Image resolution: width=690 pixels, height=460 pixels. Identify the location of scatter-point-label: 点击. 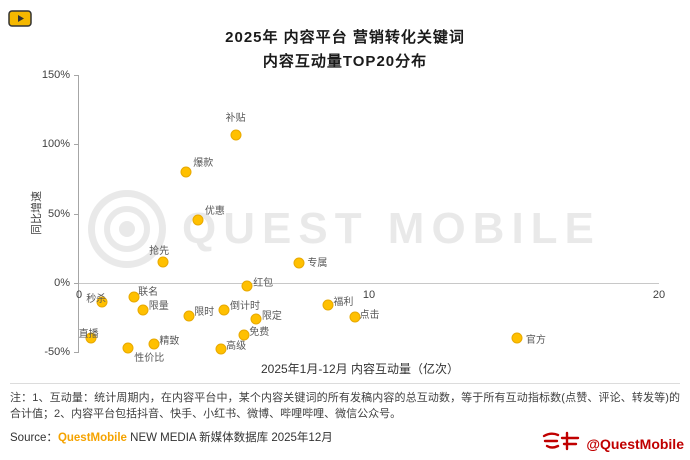
(369, 316).